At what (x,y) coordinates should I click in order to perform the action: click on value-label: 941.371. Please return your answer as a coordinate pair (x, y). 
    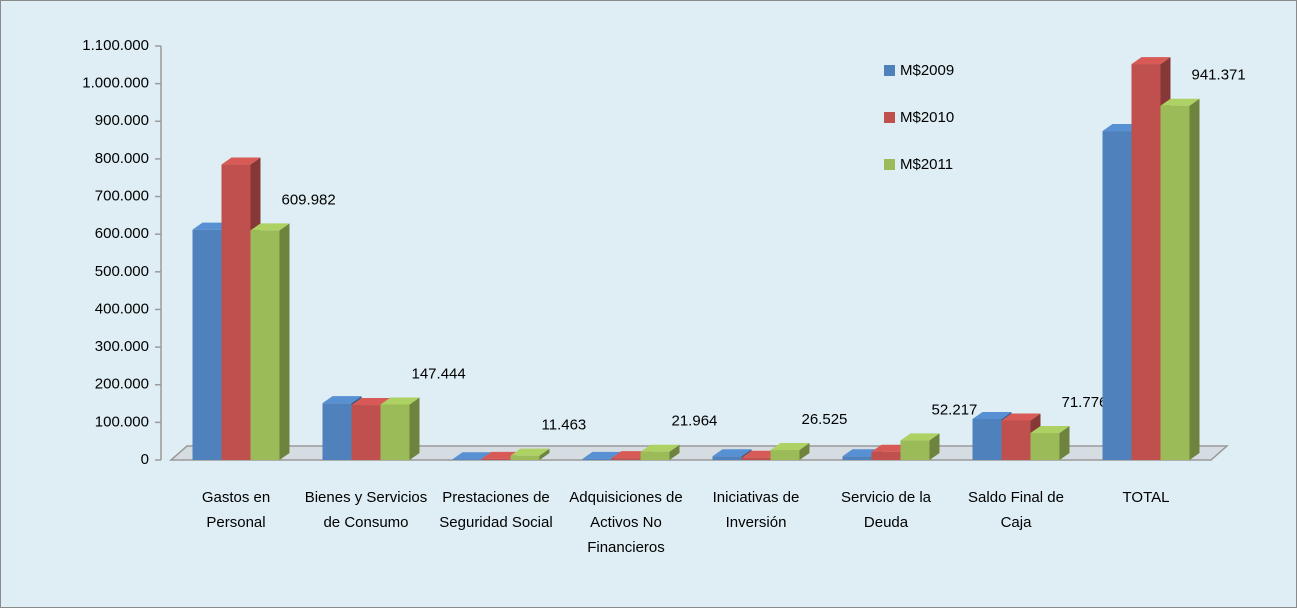
    Looking at the image, I should click on (1219, 75).